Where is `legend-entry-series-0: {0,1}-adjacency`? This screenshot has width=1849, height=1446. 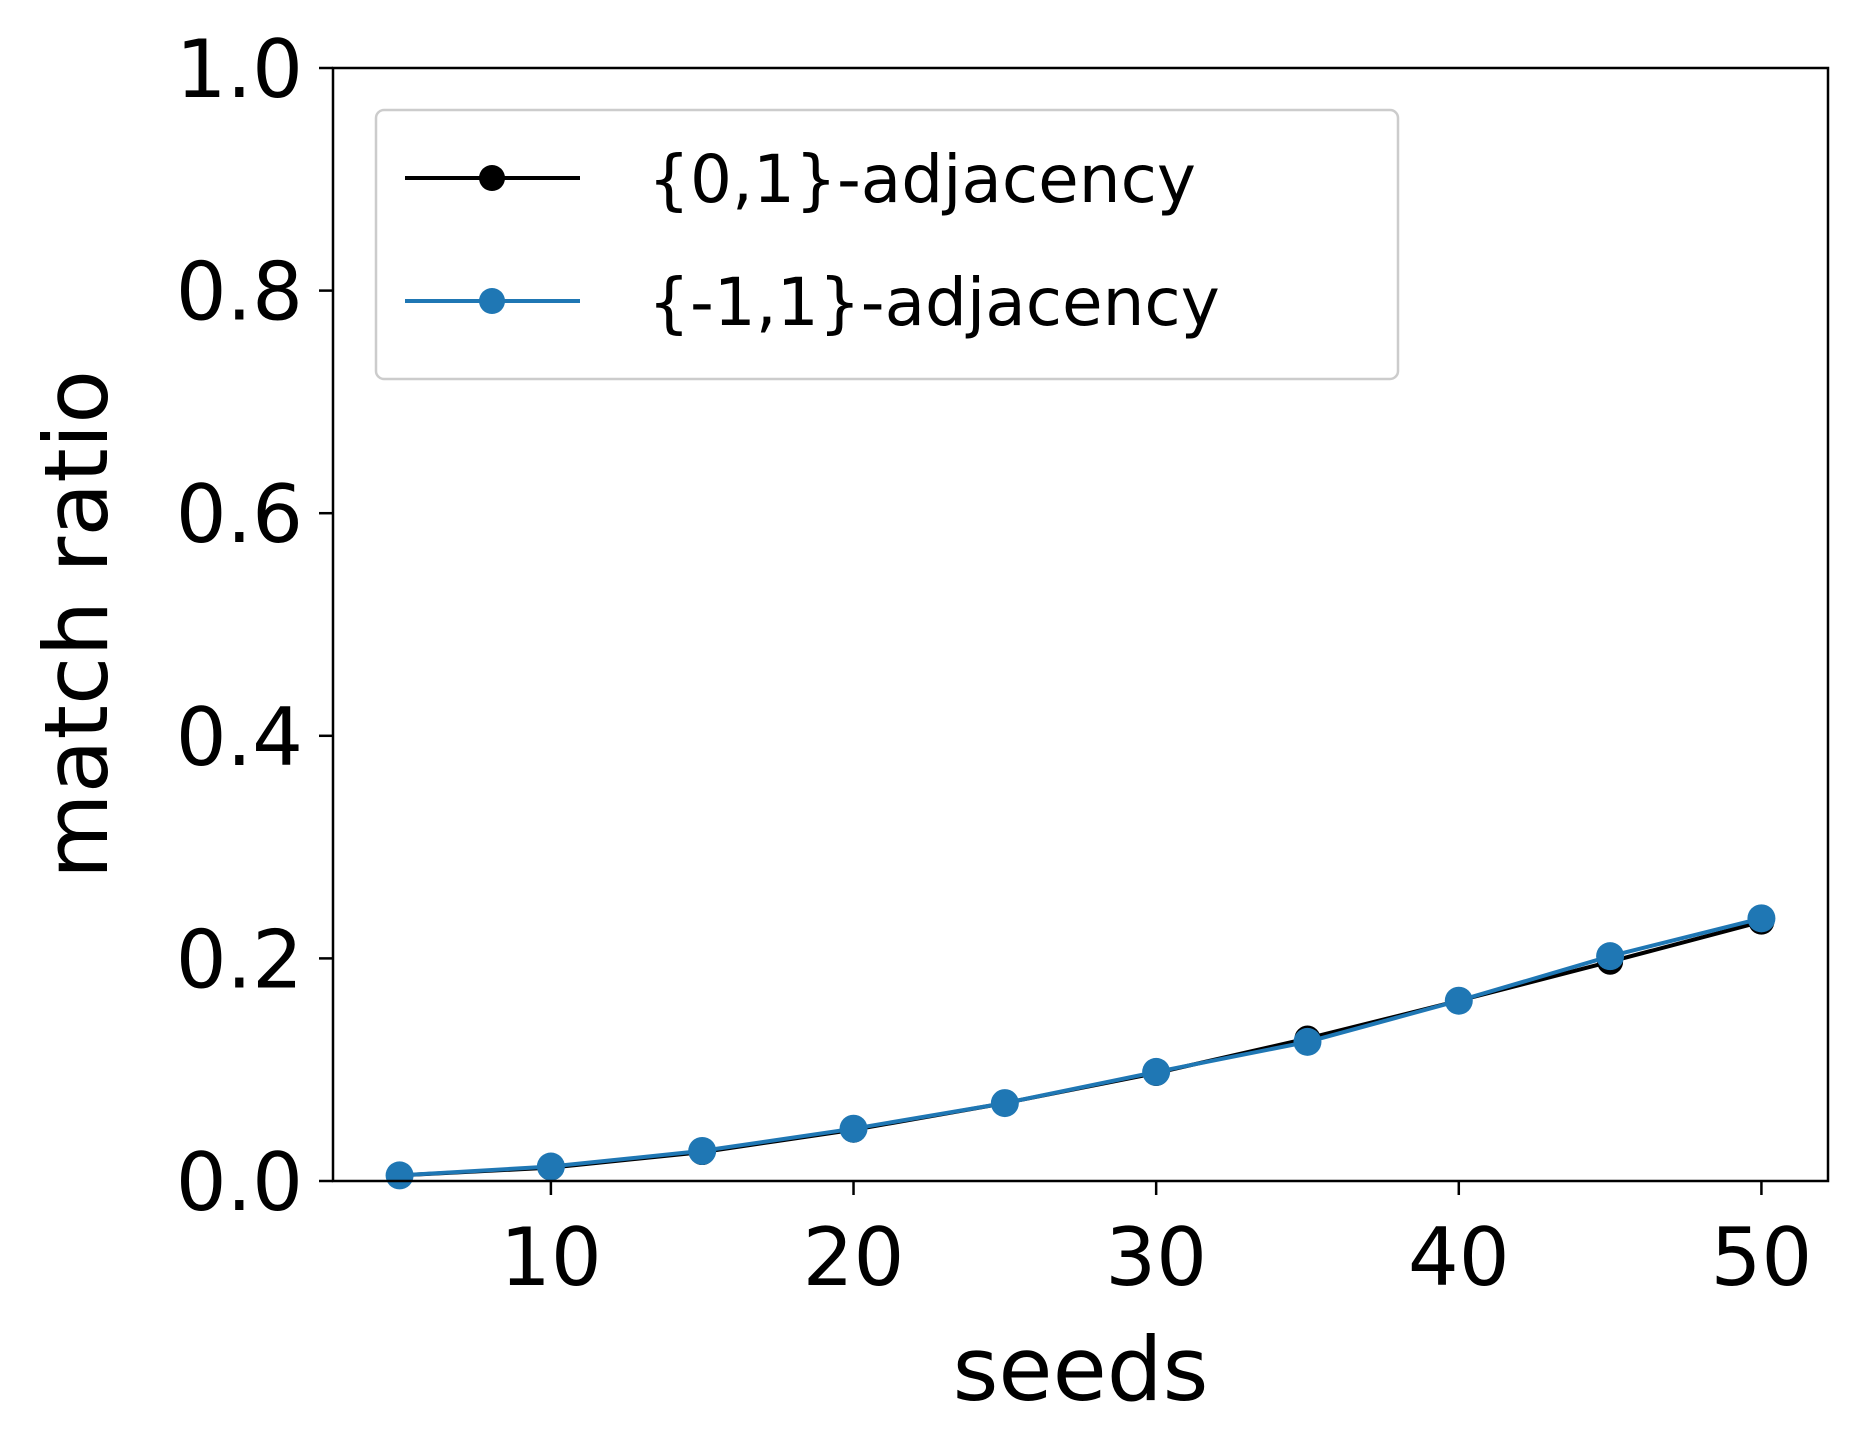
legend-entry-series-0: {0,1}-adjacency is located at coordinates (800, 179).